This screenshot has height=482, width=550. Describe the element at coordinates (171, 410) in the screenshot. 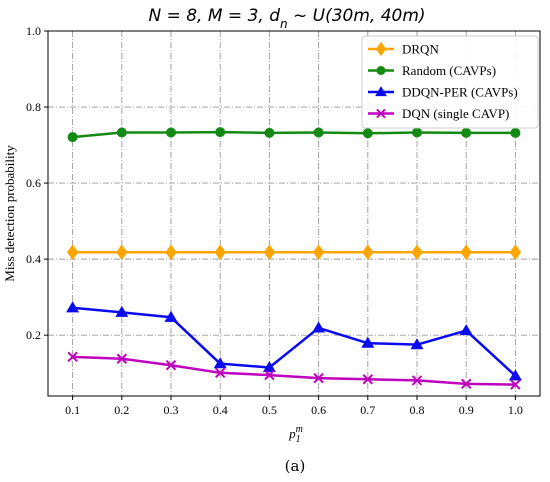

I see `x-tick-label: 0.3` at that location.